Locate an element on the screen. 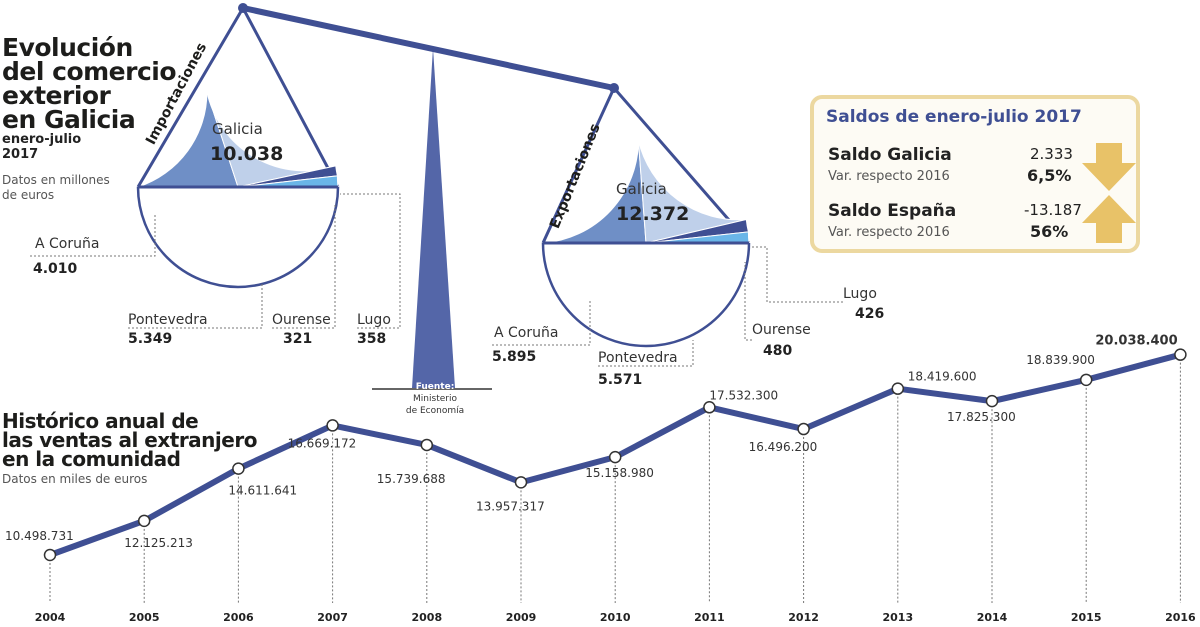 This screenshot has height=627, width=1200. arrow-up-icon is located at coordinates (1109, 219).